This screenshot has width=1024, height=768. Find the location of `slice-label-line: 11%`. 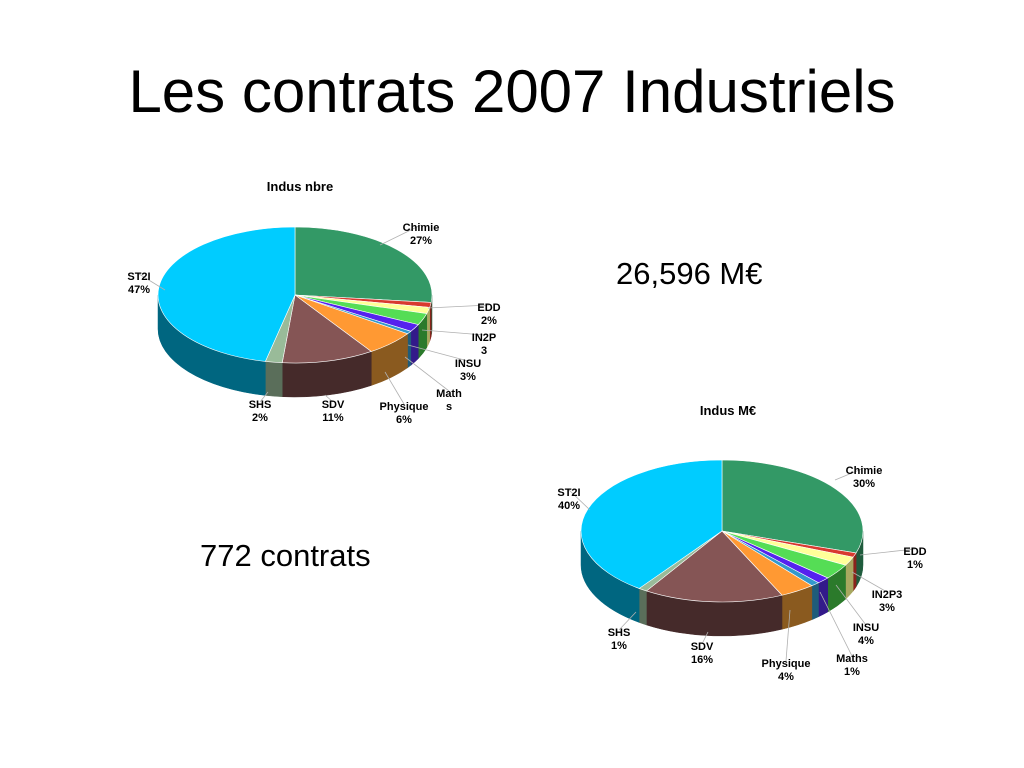

slice-label-line: 11% is located at coordinates (333, 418).